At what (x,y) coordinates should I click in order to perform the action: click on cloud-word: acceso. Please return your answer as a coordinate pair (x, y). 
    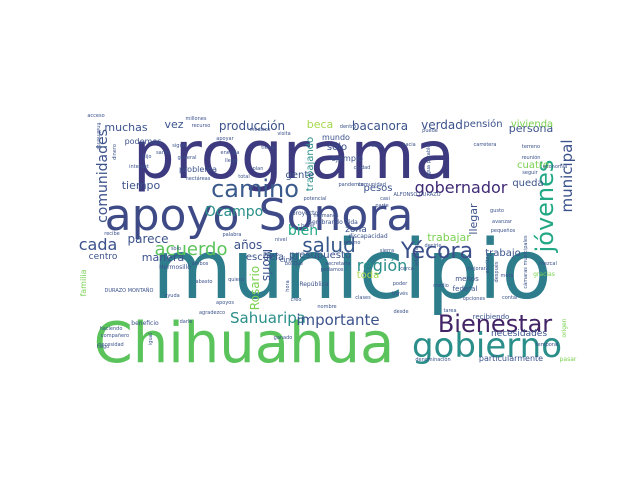
    Looking at the image, I should click on (95, 116).